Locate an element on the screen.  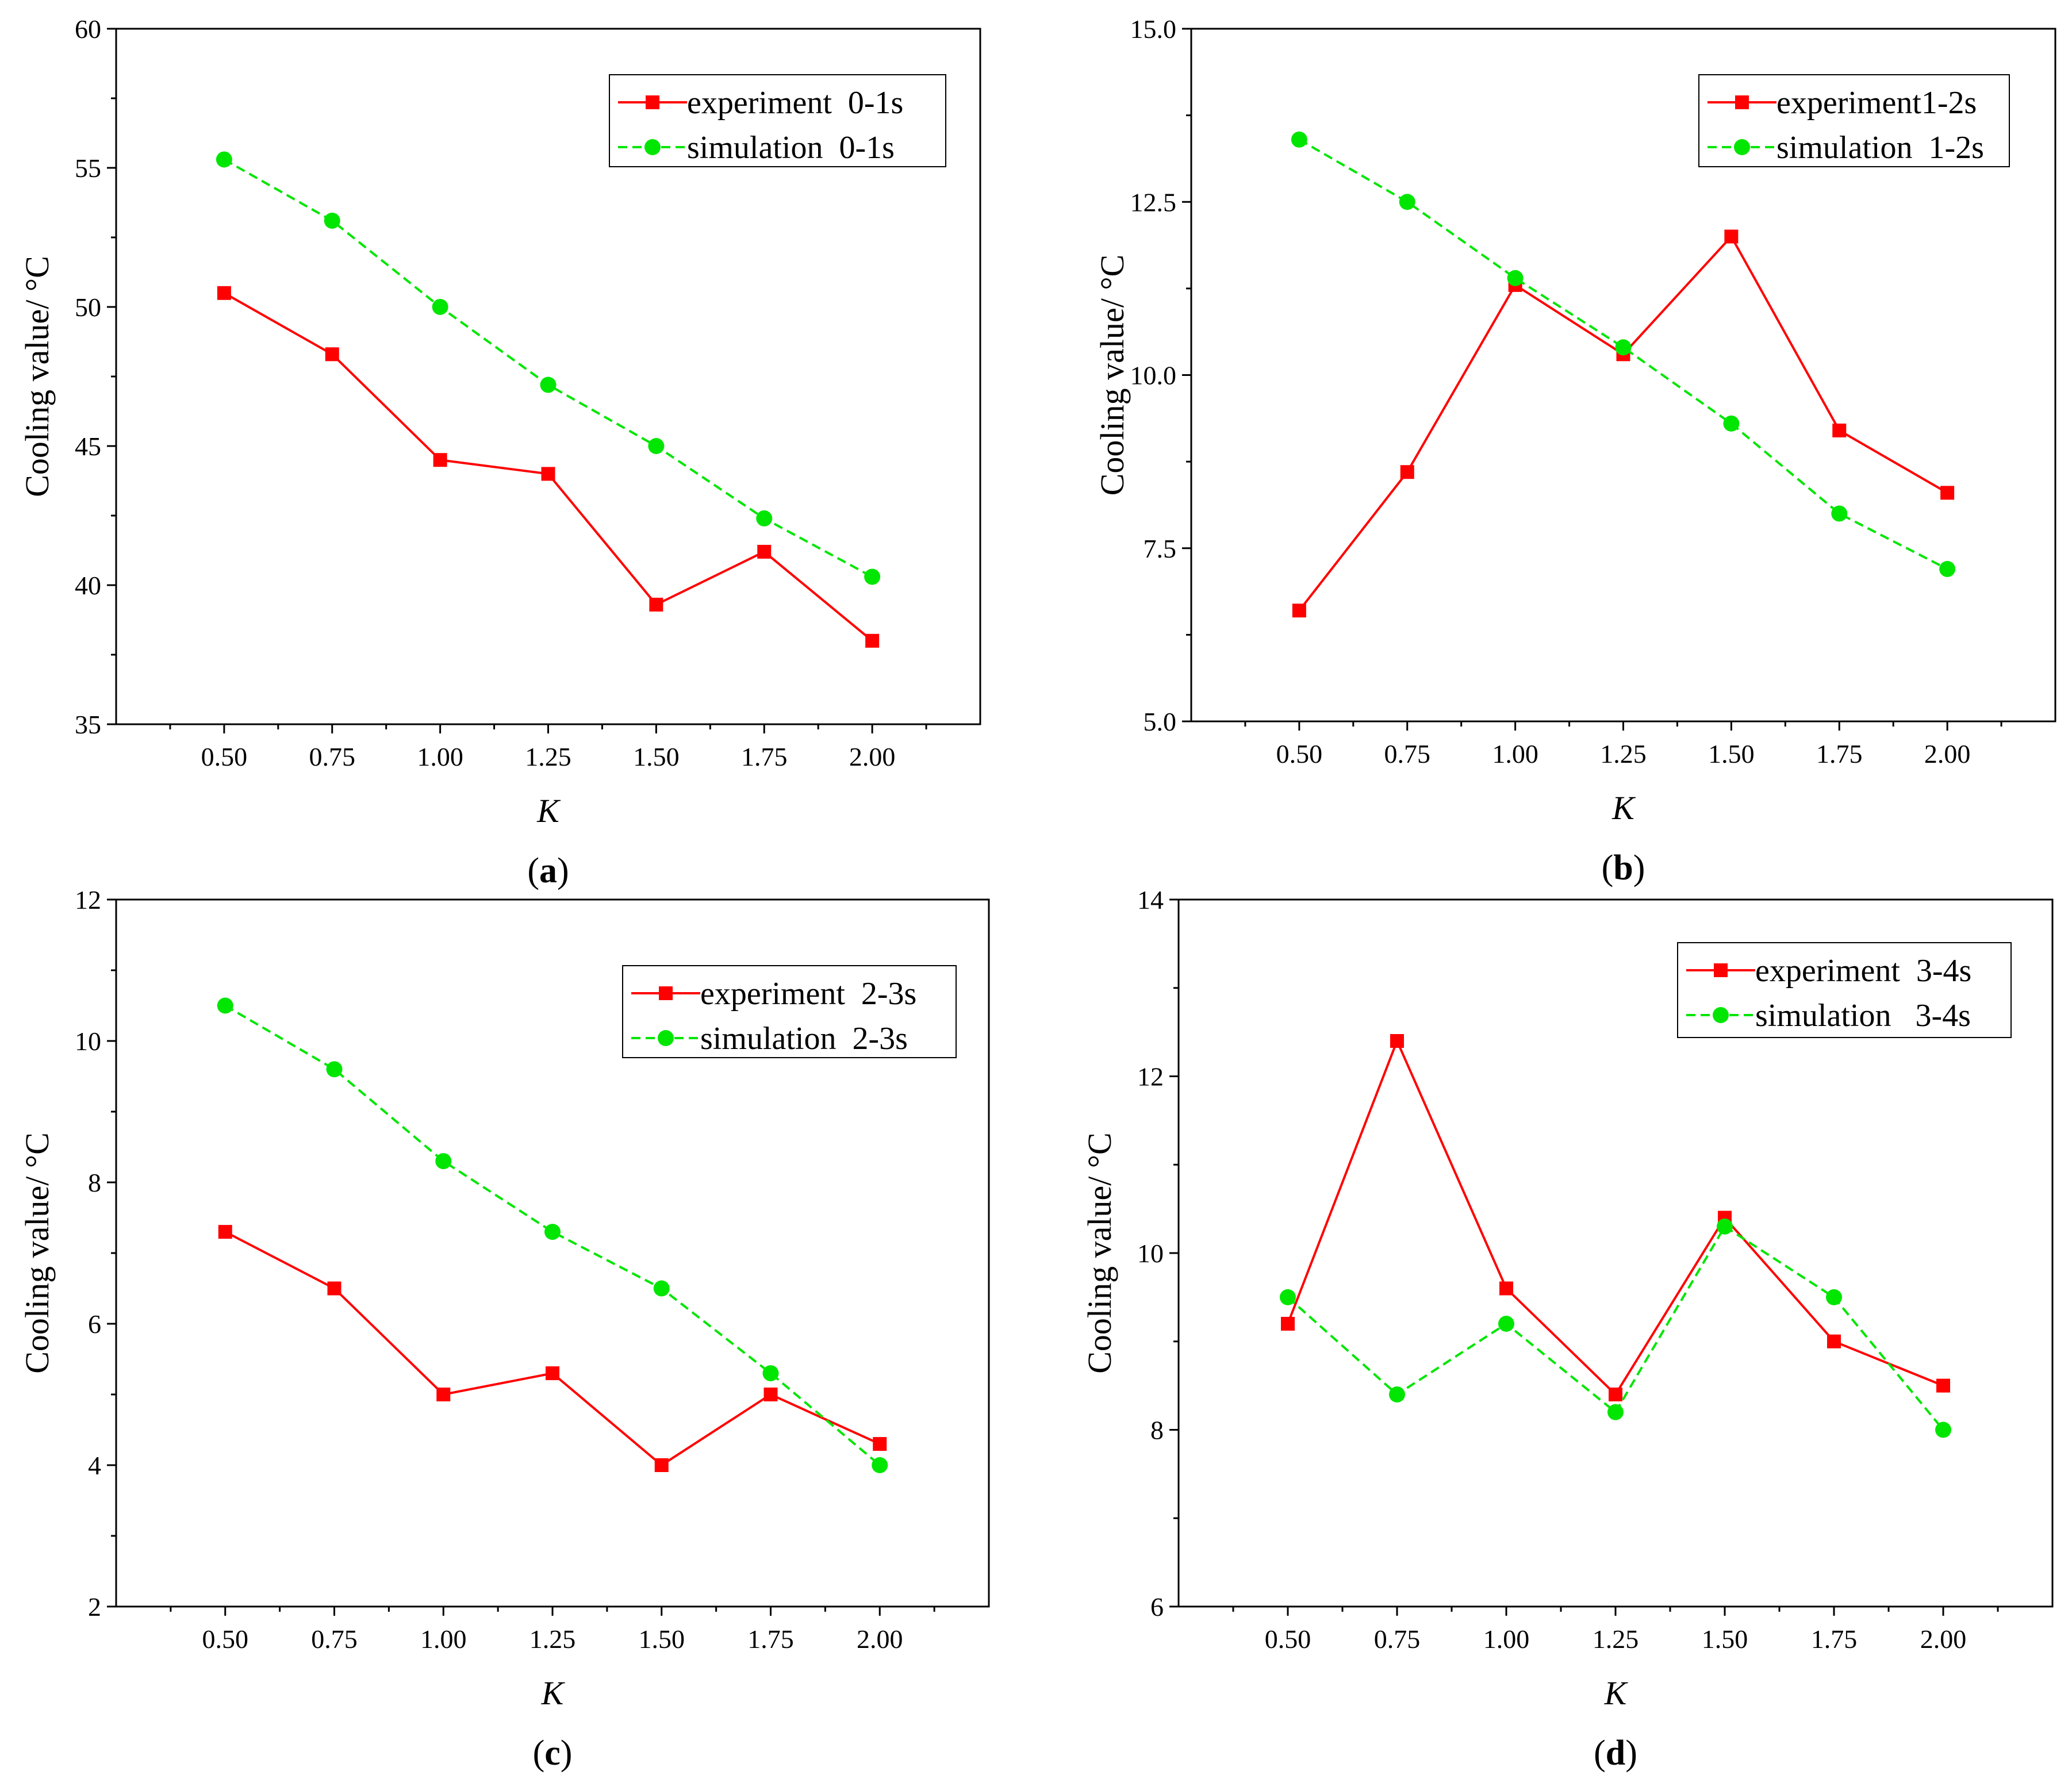
panel-label: (d) is located at coordinates (1615, 1753).